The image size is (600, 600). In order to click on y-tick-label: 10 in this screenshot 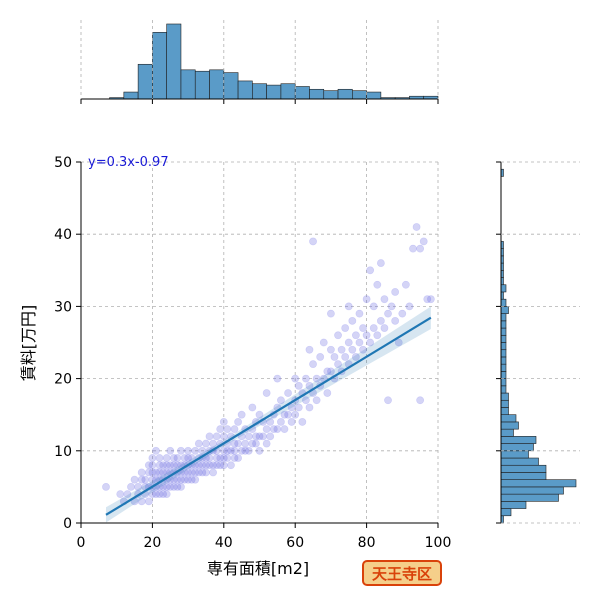, I will do `click(63, 452)`.